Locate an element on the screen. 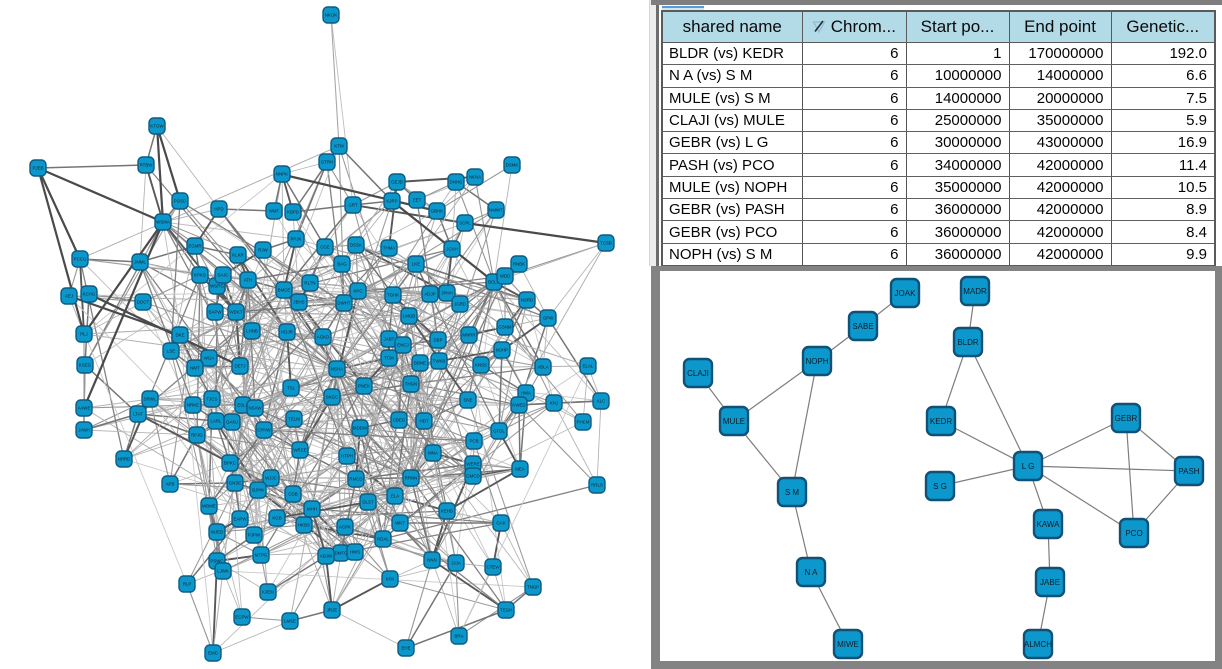 This screenshot has width=1222, height=669. svg-text: ABJW is located at coordinates (326, 556).